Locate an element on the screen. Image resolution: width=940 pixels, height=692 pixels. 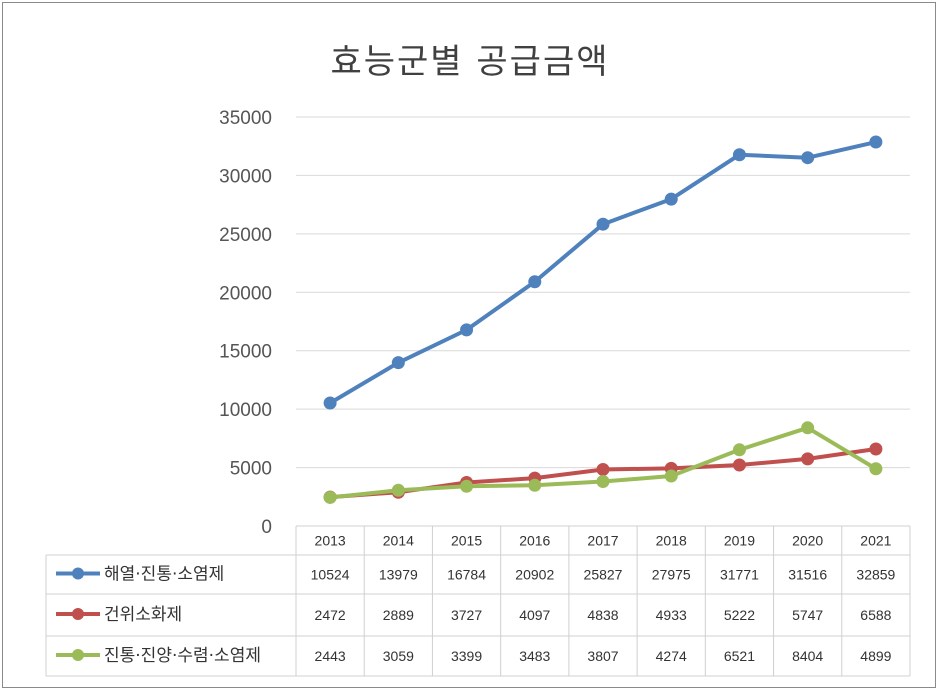
y-tick-label: 10000 is located at coordinates (245, 410).